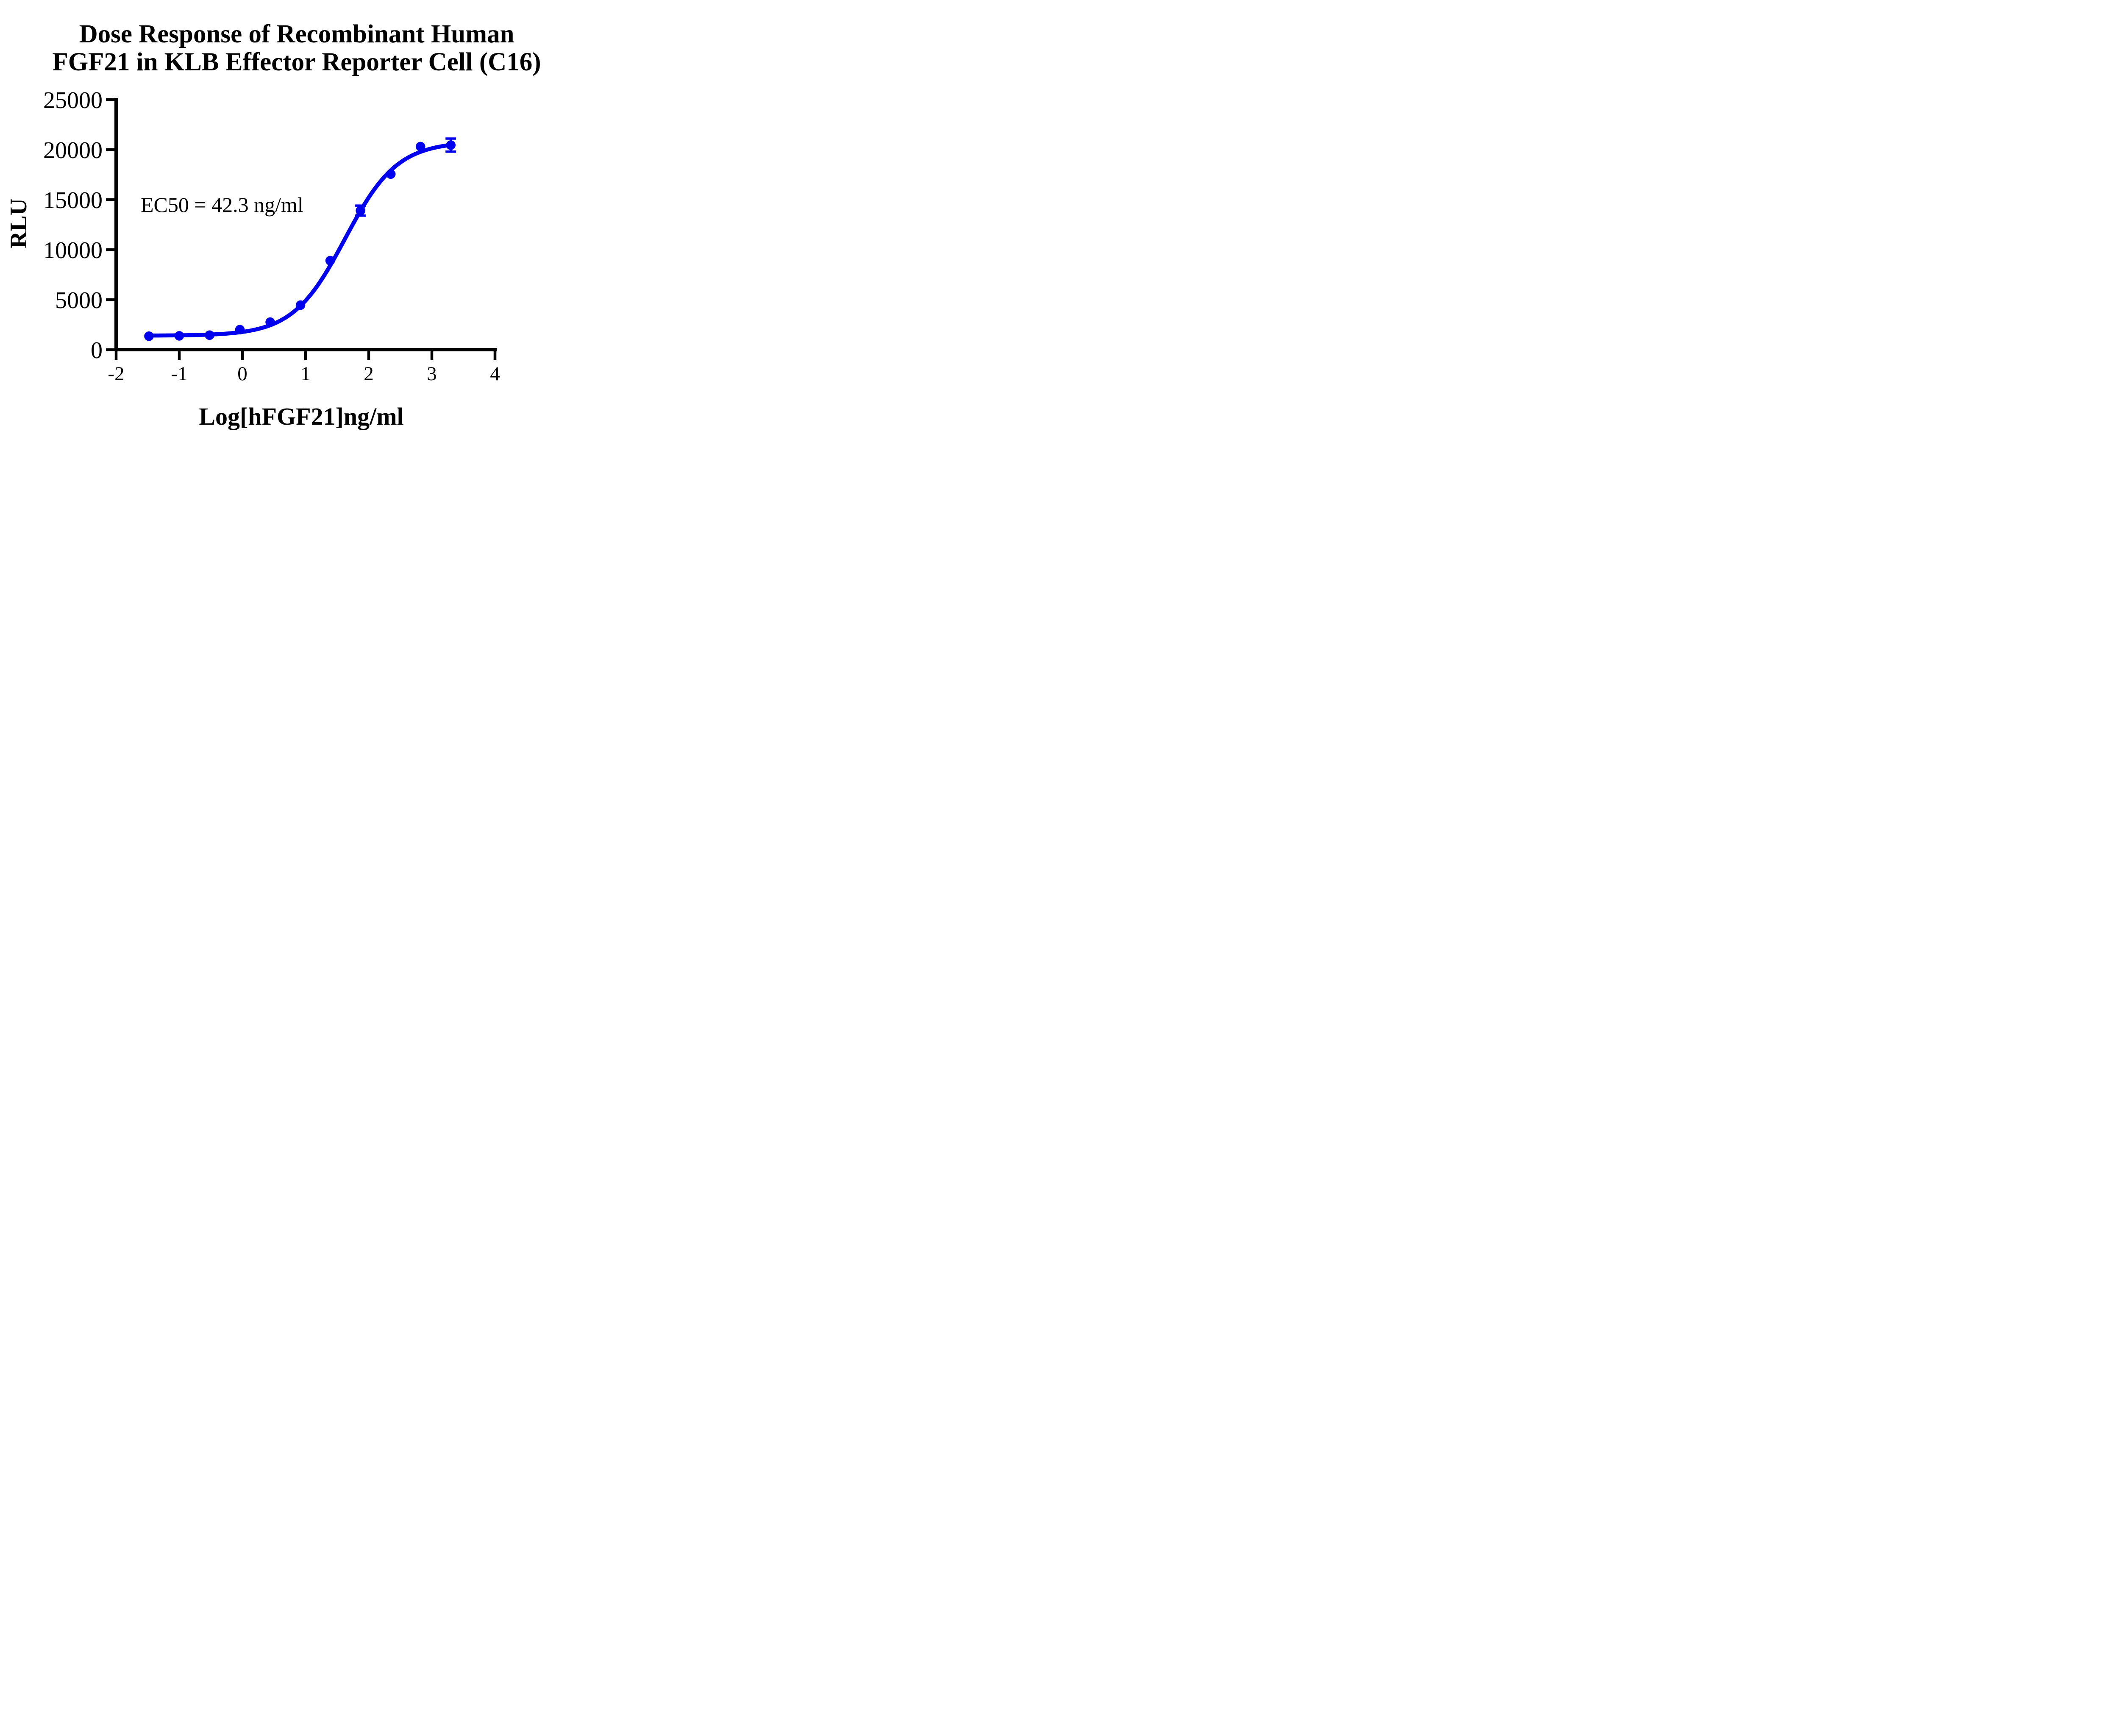  Describe the element at coordinates (222, 205) in the screenshot. I see `ec50-annotation: EC50 = 42.3 ng/ml` at that location.